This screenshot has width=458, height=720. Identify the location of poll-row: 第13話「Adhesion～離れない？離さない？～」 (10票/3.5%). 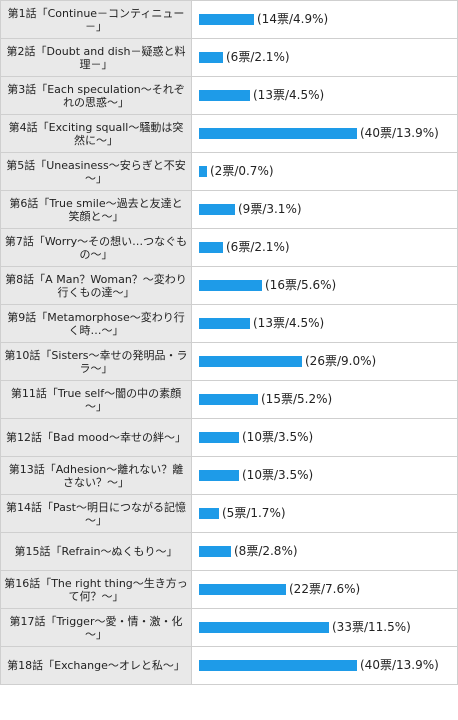
(229, 475).